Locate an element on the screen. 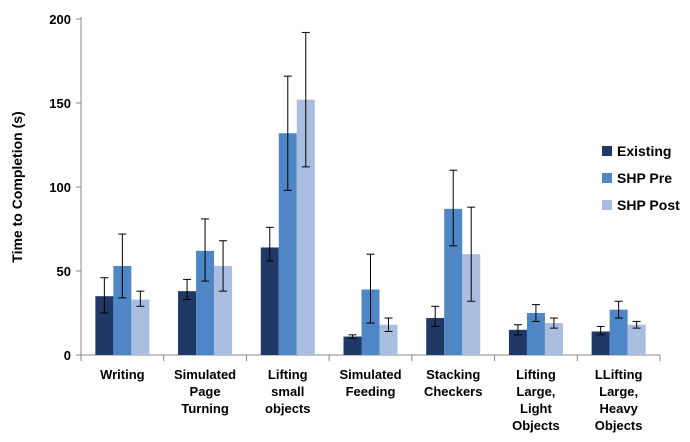  legend-label: SHP Post is located at coordinates (648, 205).